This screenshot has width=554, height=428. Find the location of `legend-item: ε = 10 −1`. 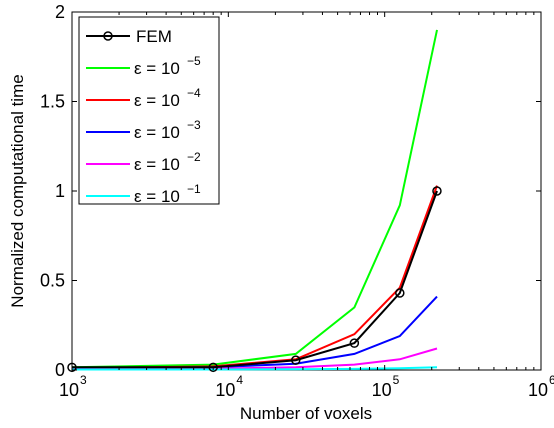

legend-item: ε = 10 −1 is located at coordinates (143, 194).